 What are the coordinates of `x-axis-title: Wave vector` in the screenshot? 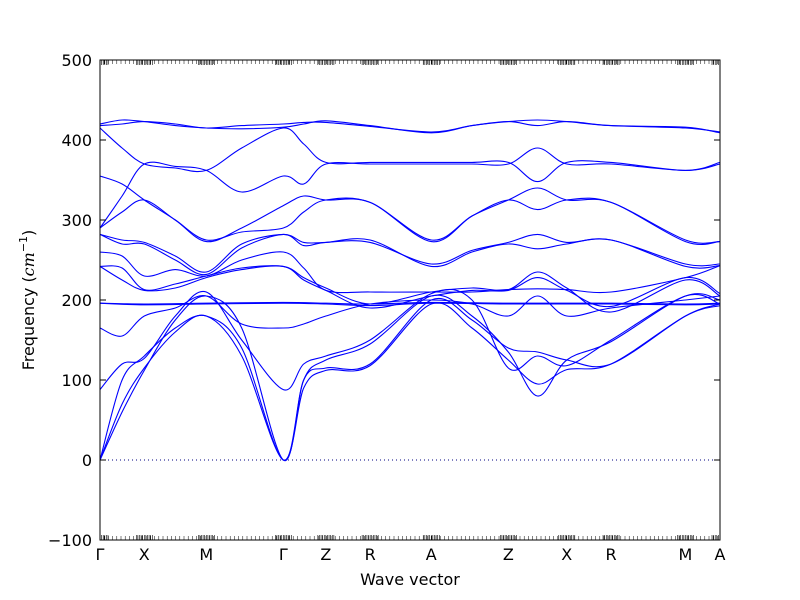 It's located at (410, 579).